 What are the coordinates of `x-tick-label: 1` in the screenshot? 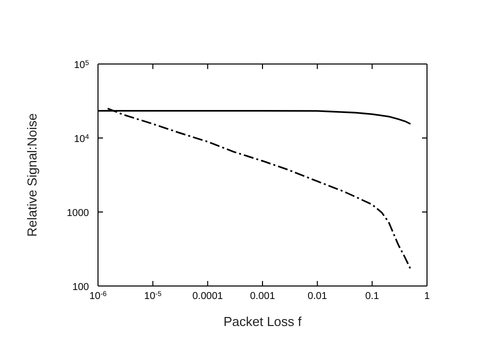 It's located at (427, 296).